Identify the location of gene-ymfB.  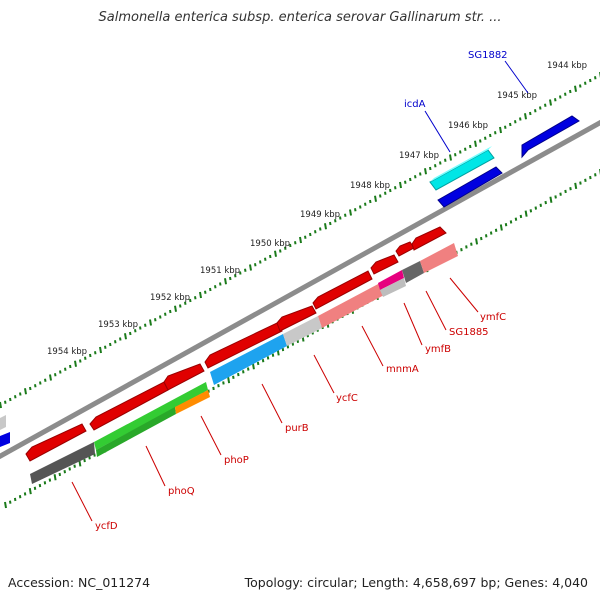
(384, 264).